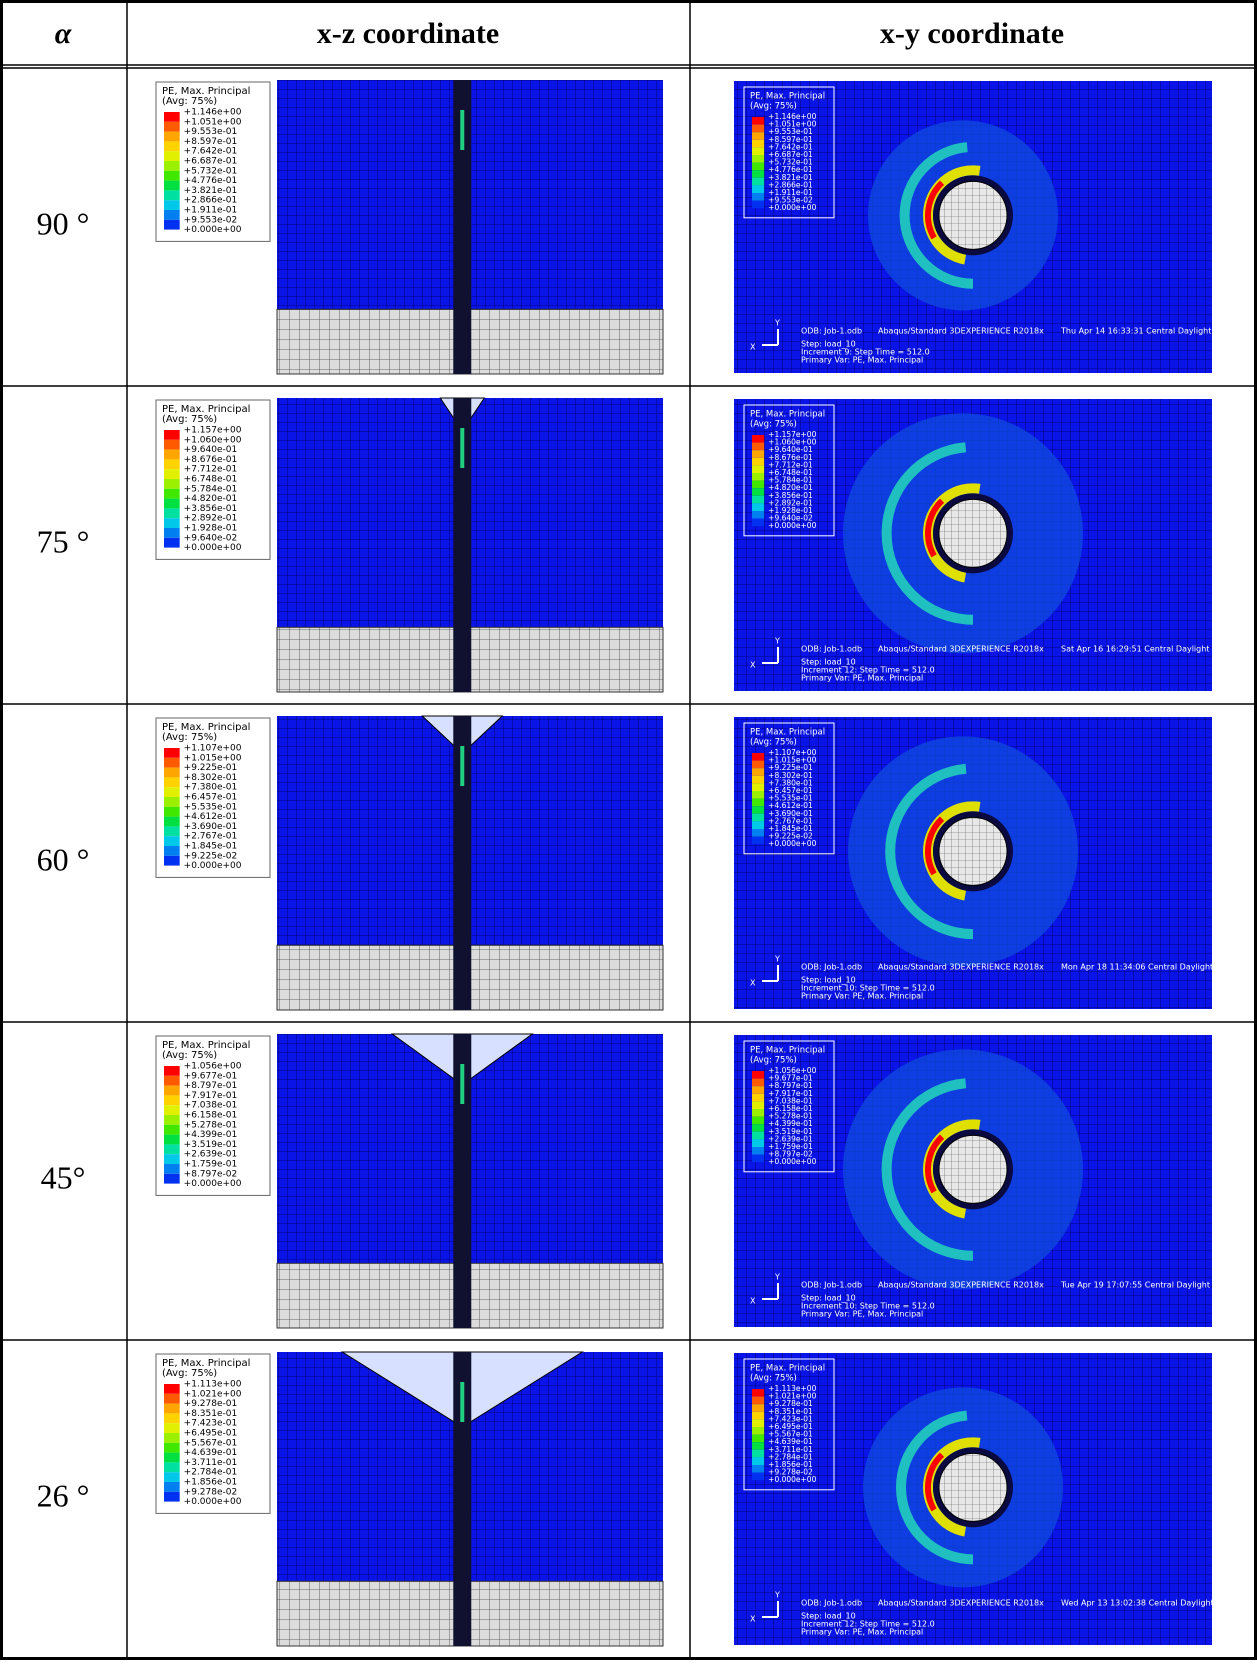 This screenshot has width=1257, height=1666. I want to click on legend-value: +9.278e-01, so click(211, 1404).